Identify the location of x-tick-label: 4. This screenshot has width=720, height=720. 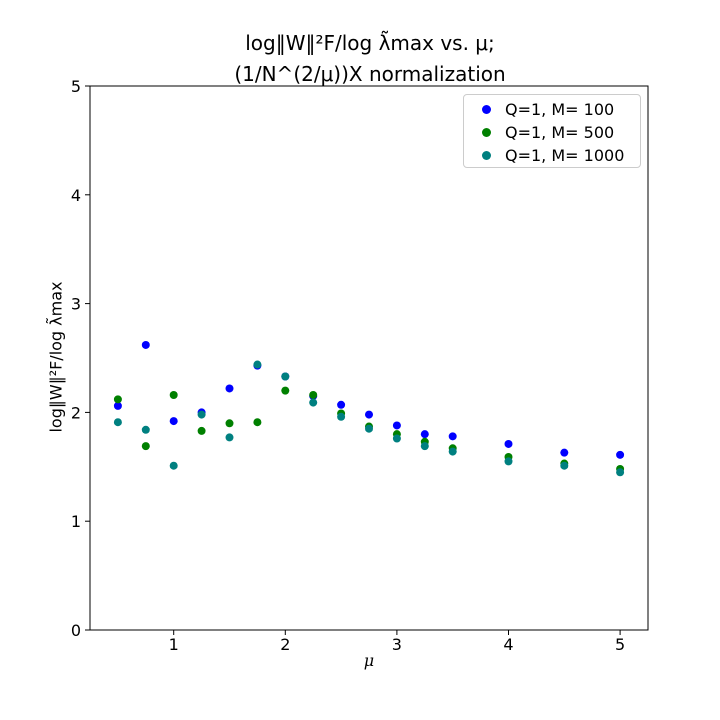
(508, 644).